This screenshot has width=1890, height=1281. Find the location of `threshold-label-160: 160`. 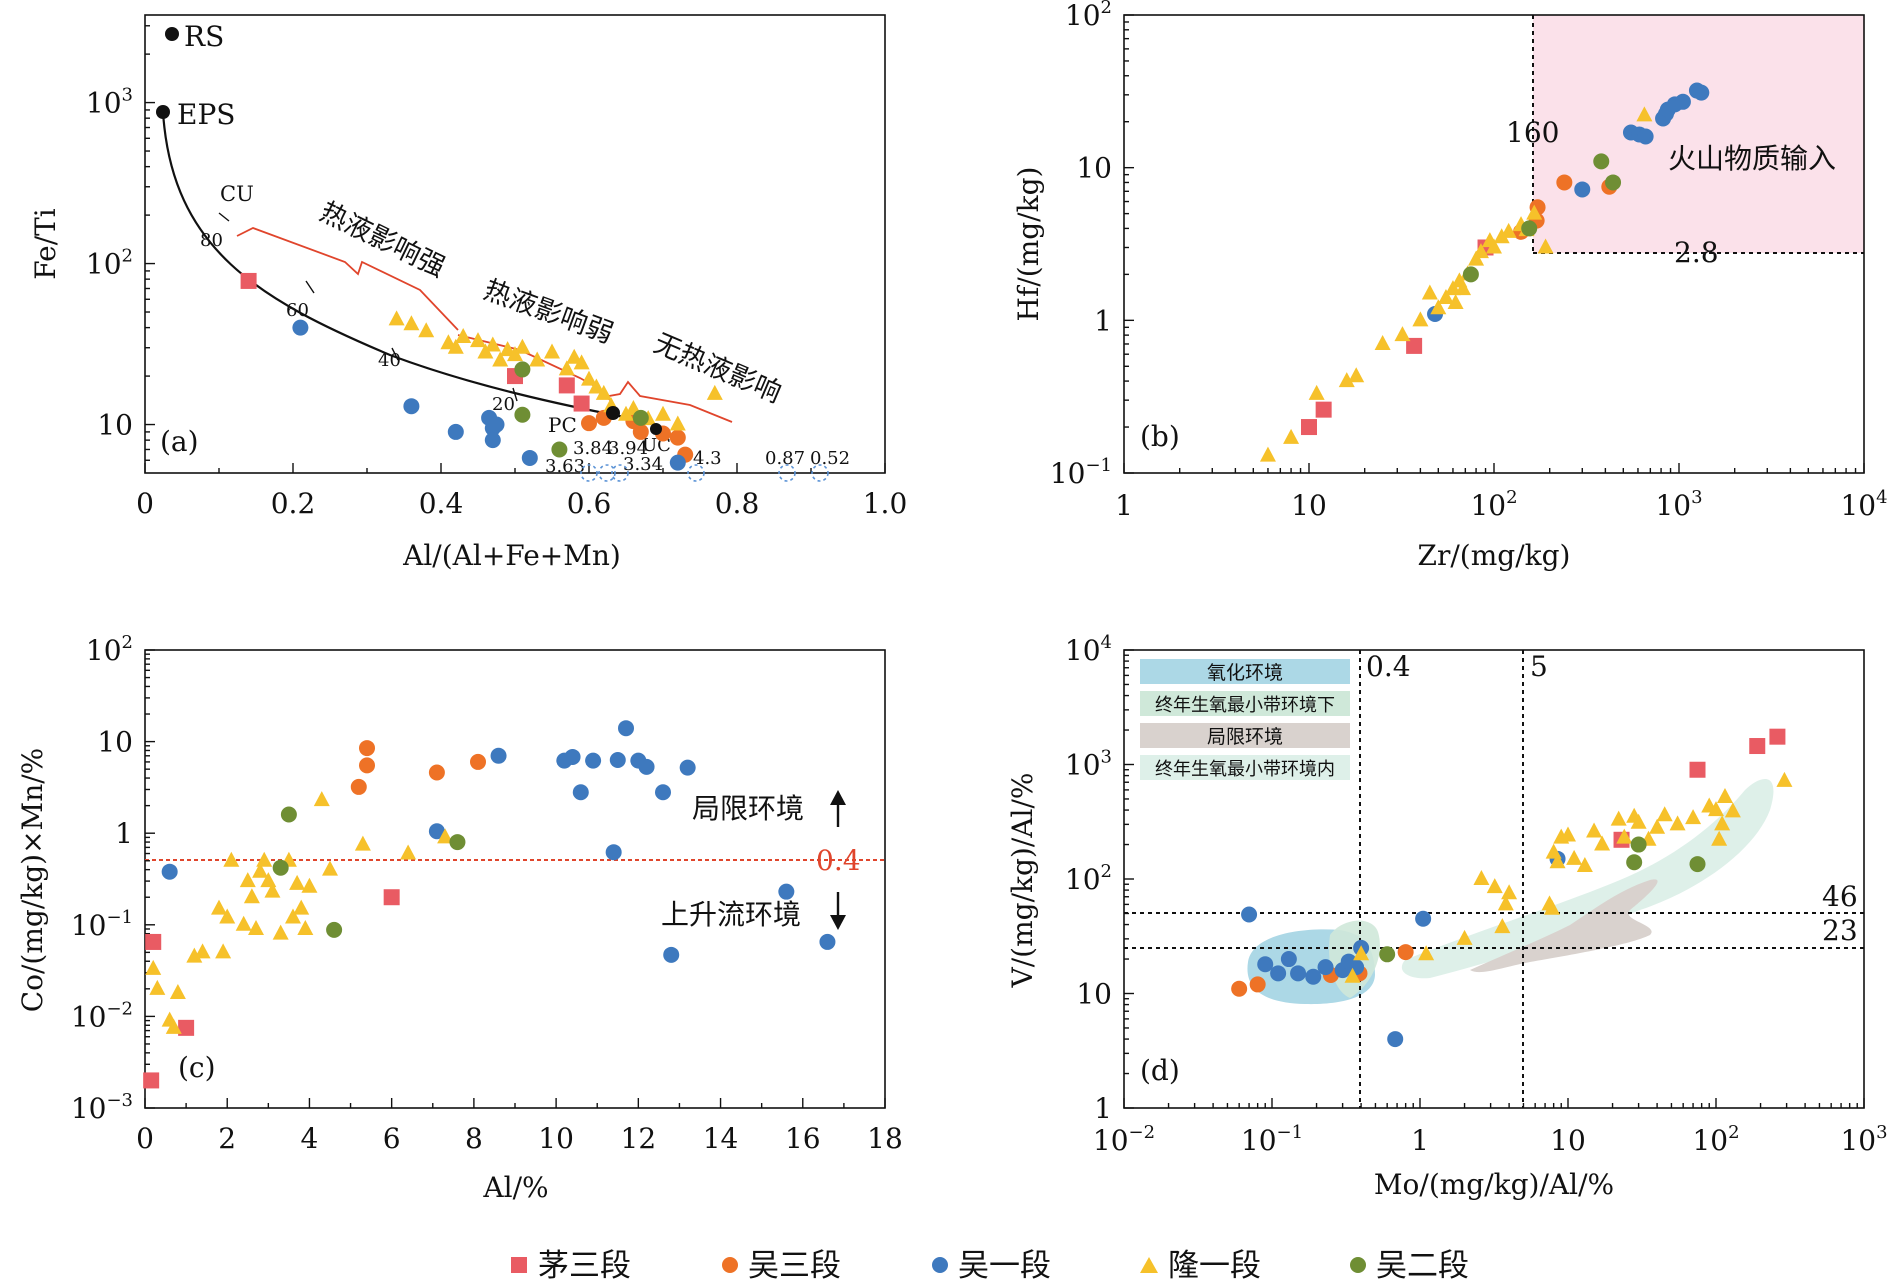

threshold-label-160: 160 is located at coordinates (1532, 132).